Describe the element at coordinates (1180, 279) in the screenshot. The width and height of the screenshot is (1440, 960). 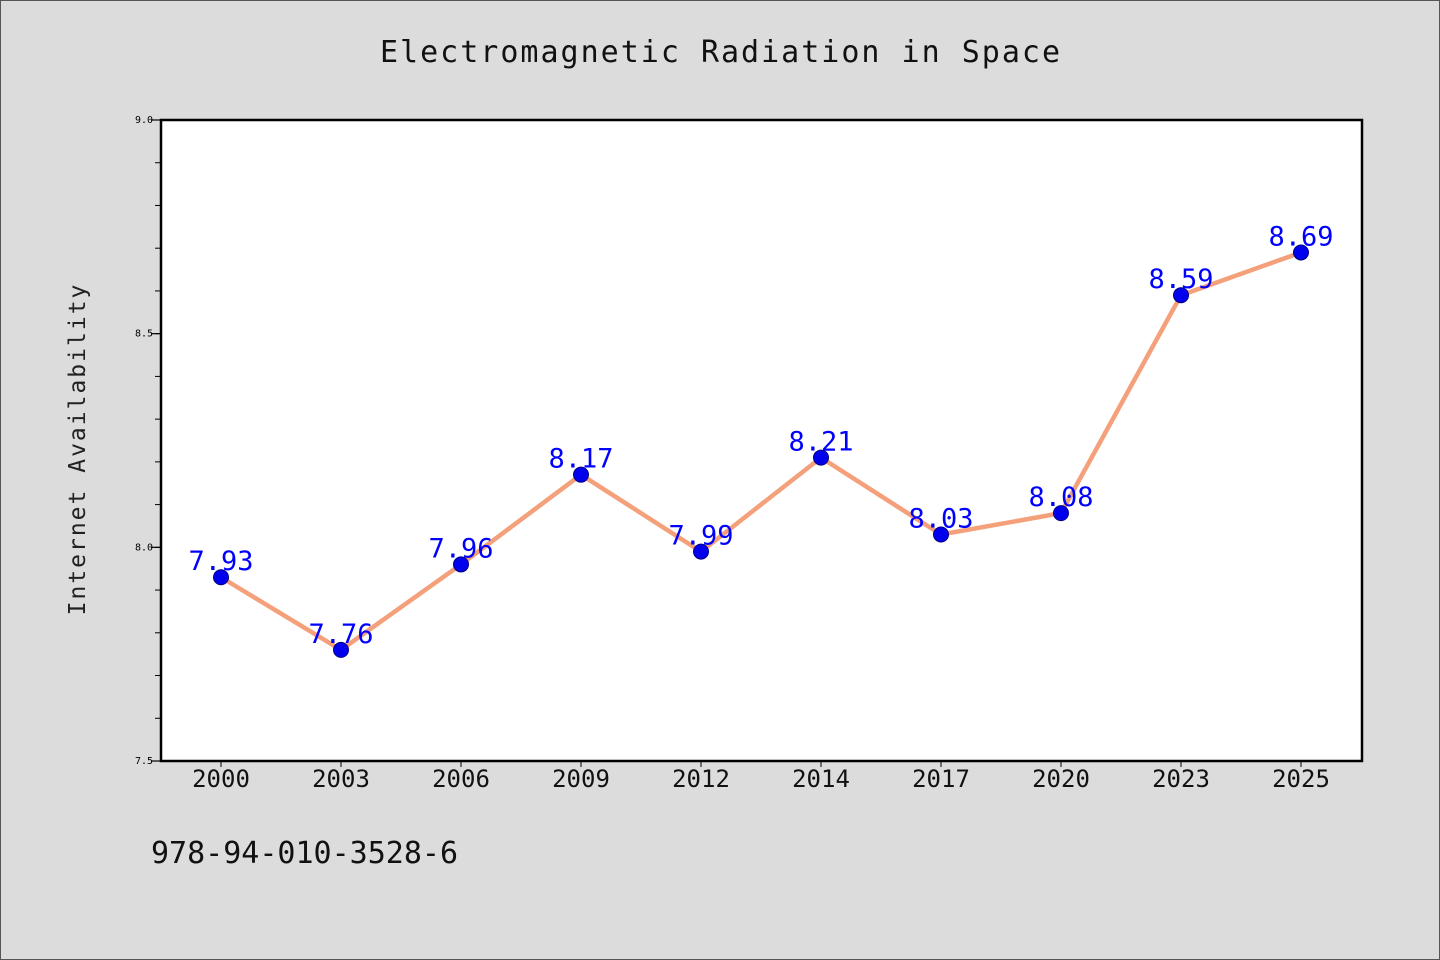
I see `data-label: 8.59` at that location.